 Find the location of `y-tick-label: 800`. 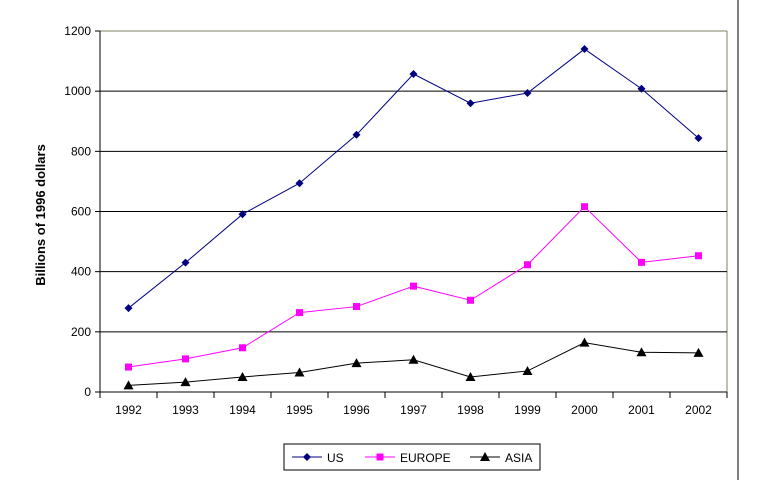

y-tick-label: 800 is located at coordinates (81, 151).